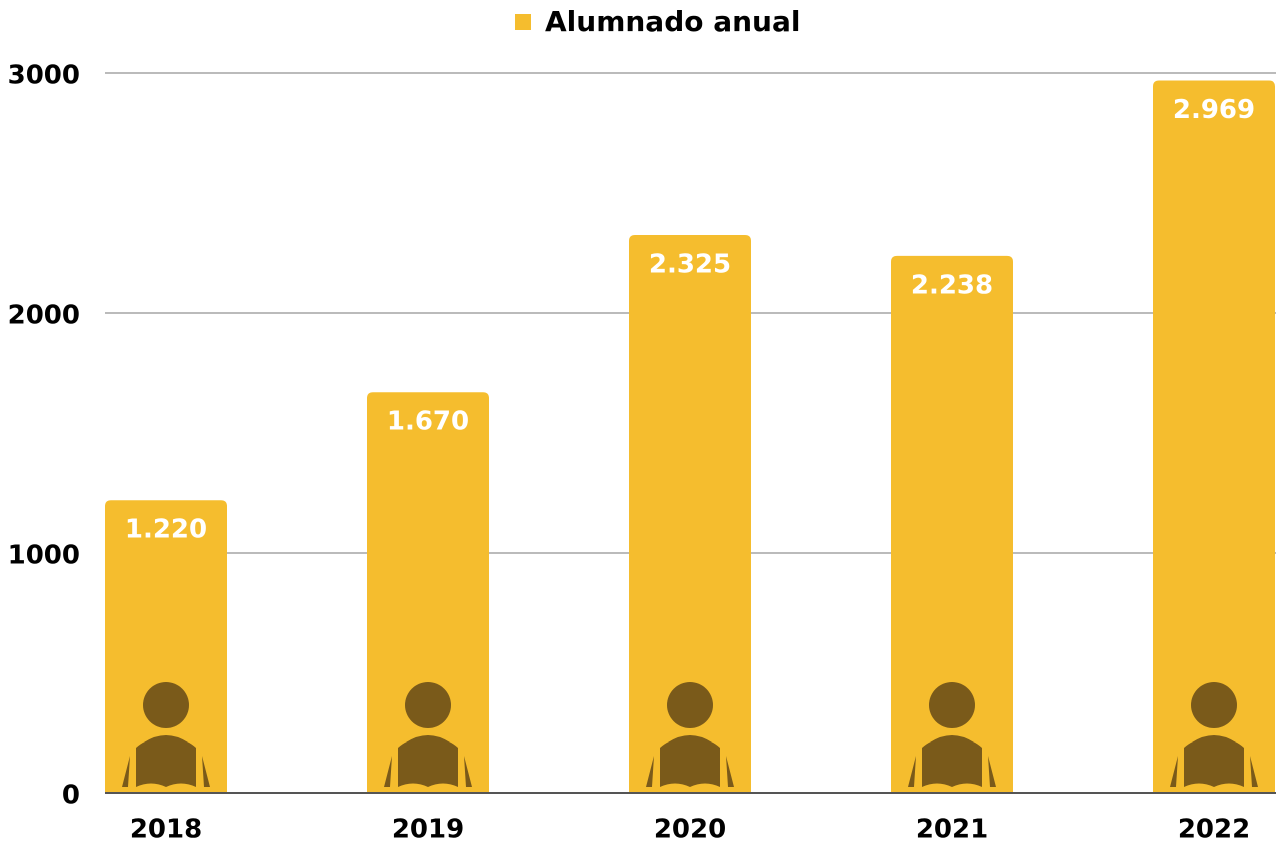 The image size is (1276, 843). What do you see at coordinates (1214, 110) in the screenshot?
I see `value-label: 2.969` at bounding box center [1214, 110].